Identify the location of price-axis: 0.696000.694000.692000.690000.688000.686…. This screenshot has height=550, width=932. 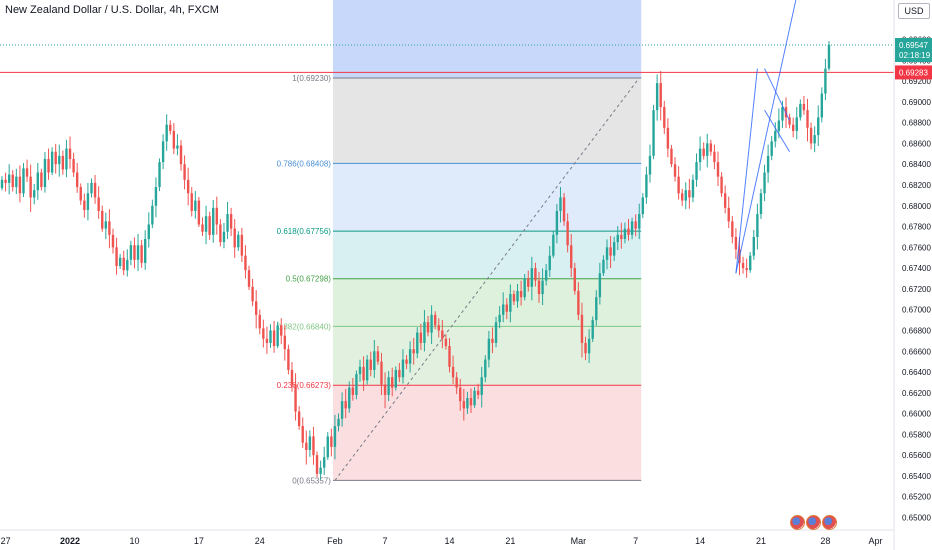
(912, 275).